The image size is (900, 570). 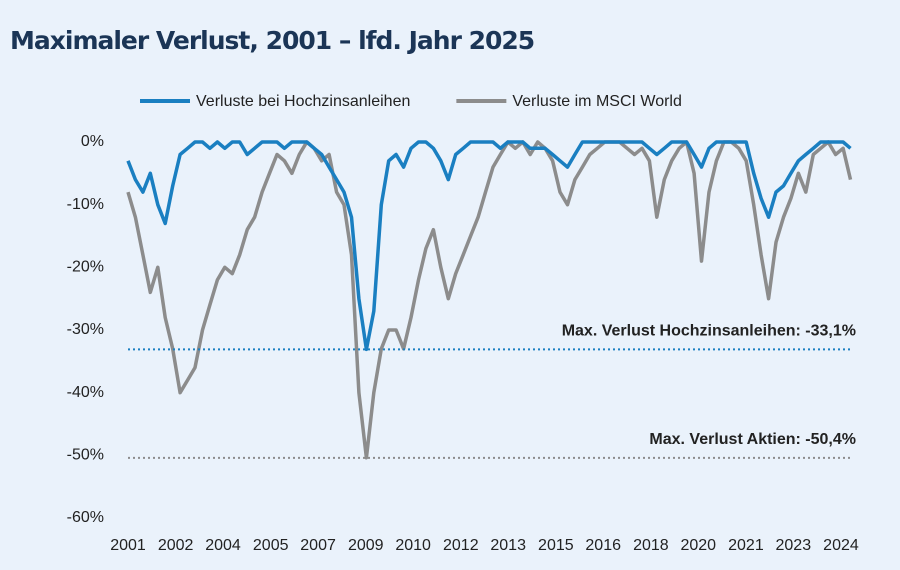 I want to click on x-tick-label: 2015, so click(x=556, y=545).